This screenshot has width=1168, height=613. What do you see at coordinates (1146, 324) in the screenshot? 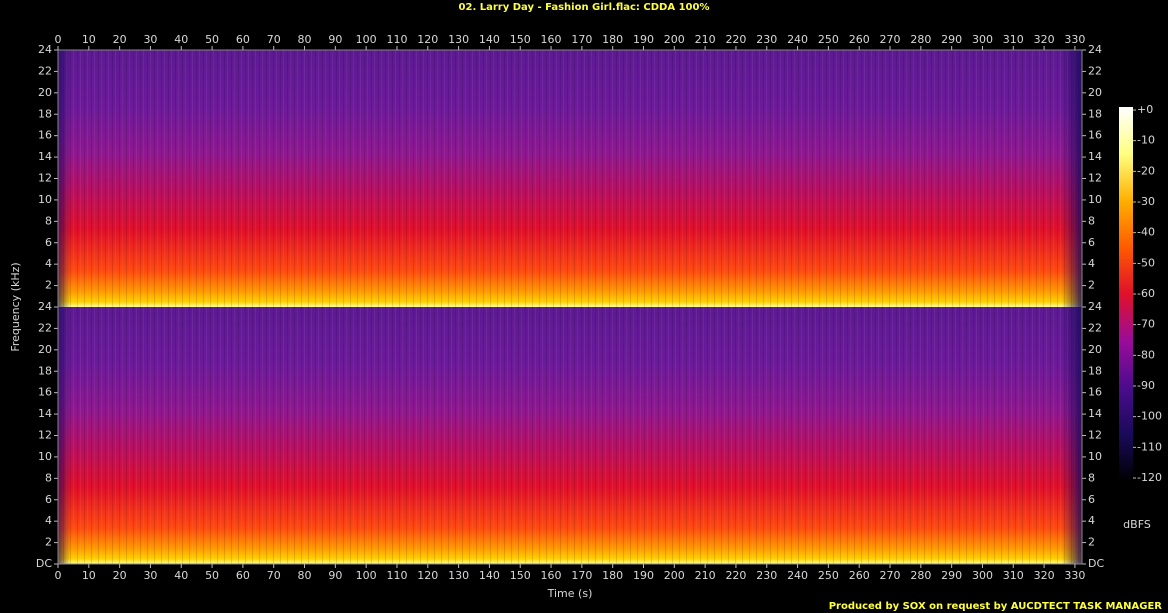
I see `colorbar-tick-label: -70` at bounding box center [1146, 324].